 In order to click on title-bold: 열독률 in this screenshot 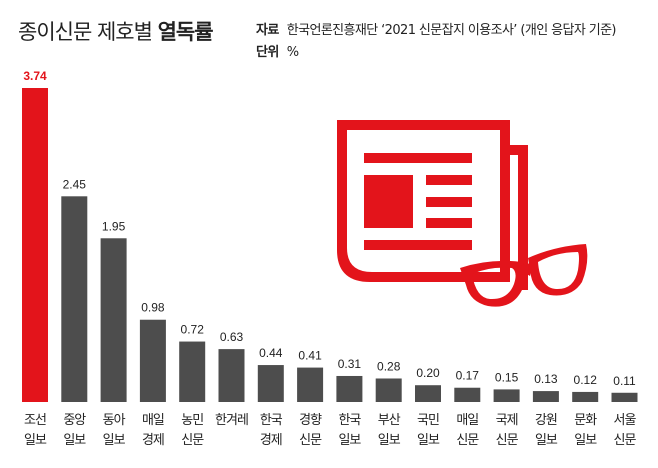, I will do `click(185, 32)`.